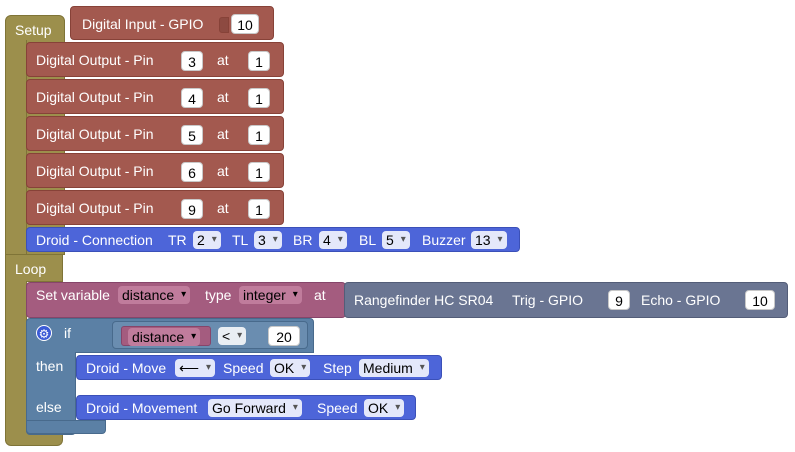 The width and height of the screenshot is (795, 452). Describe the element at coordinates (94, 240) in the screenshot. I see `droid-connection-label: Droid - Connection` at that location.